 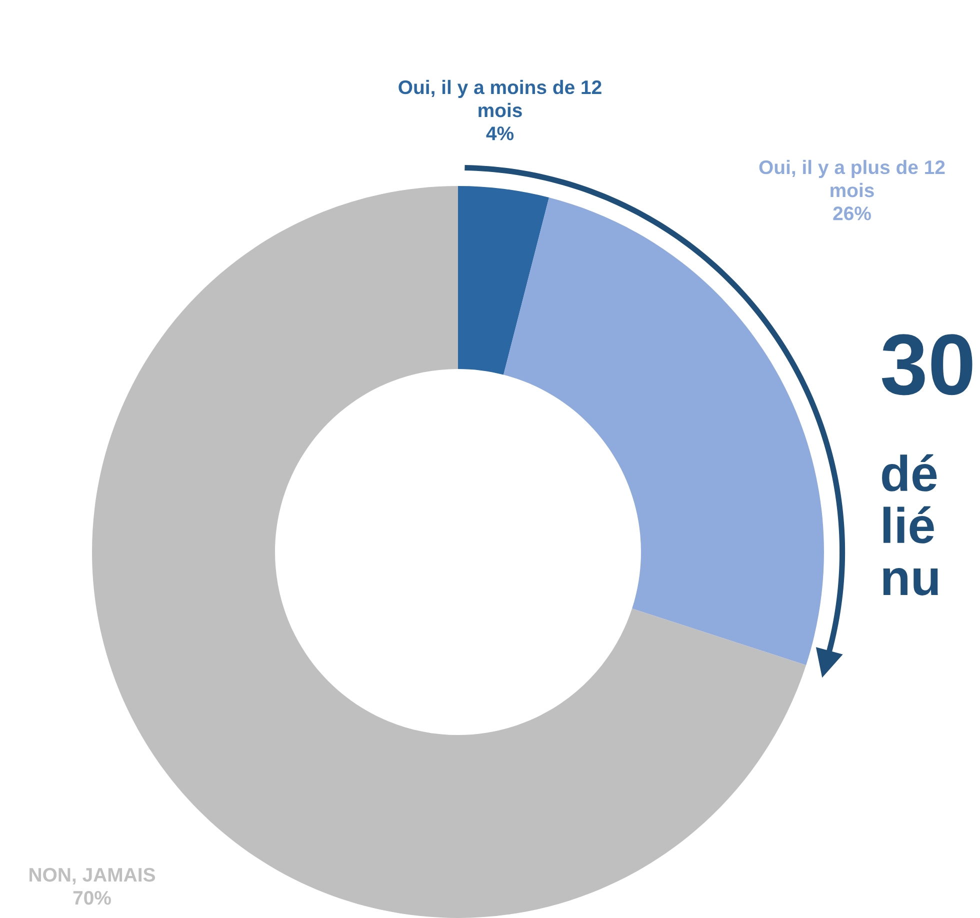 I want to click on slice-label: Oui, il y a moins de 12 mois, so click(x=500, y=99).